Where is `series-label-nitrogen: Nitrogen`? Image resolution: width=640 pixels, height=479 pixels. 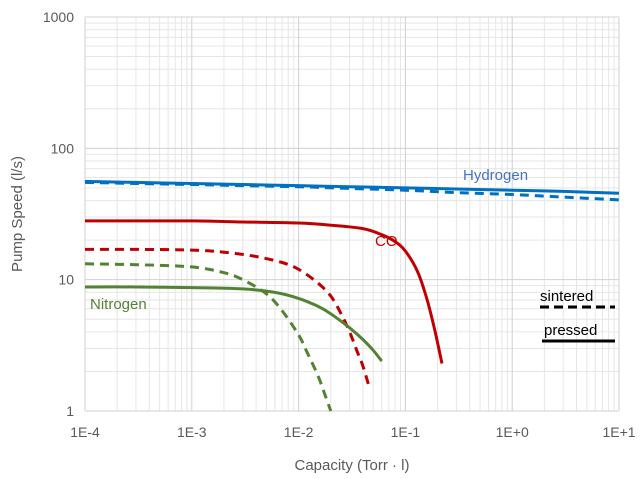
series-label-nitrogen: Nitrogen is located at coordinates (118, 304).